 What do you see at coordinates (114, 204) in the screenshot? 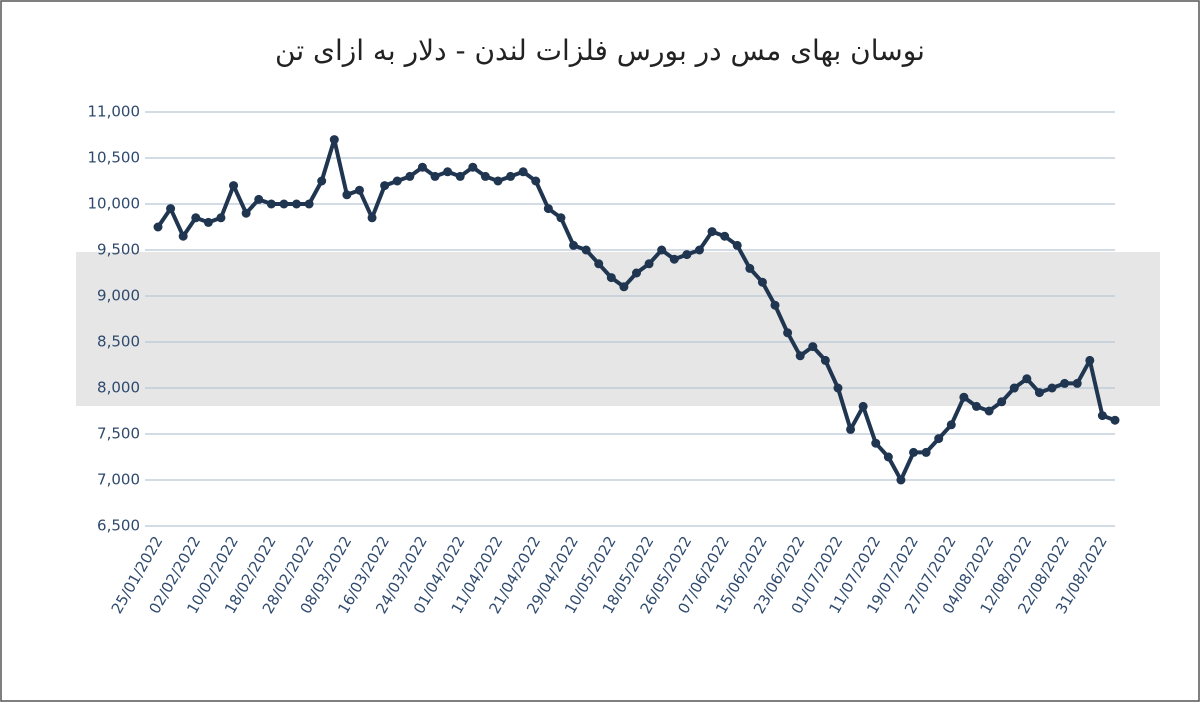
I see `y-tick-label: 10,000` at bounding box center [114, 204].